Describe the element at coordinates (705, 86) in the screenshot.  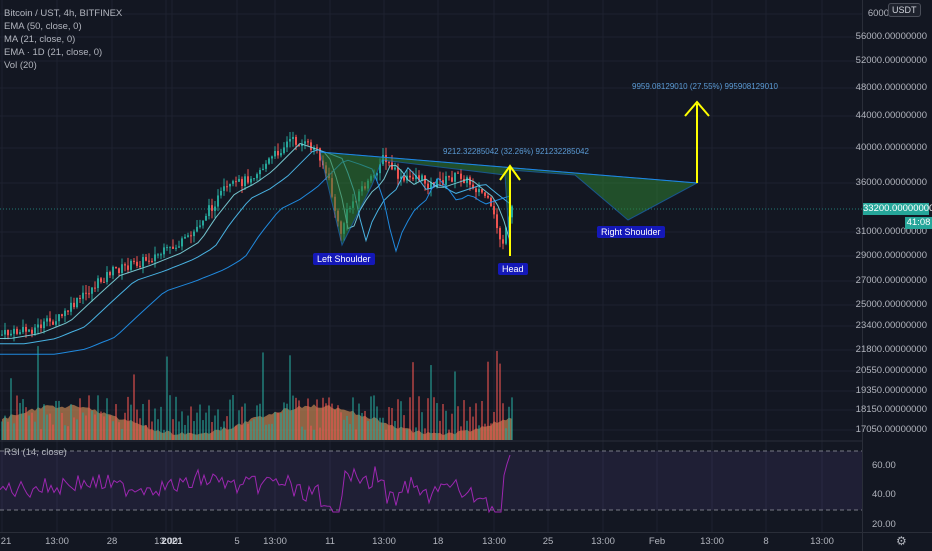
I see `target2-annotation: 9959.08129010 (27.55%) 995908129010` at that location.